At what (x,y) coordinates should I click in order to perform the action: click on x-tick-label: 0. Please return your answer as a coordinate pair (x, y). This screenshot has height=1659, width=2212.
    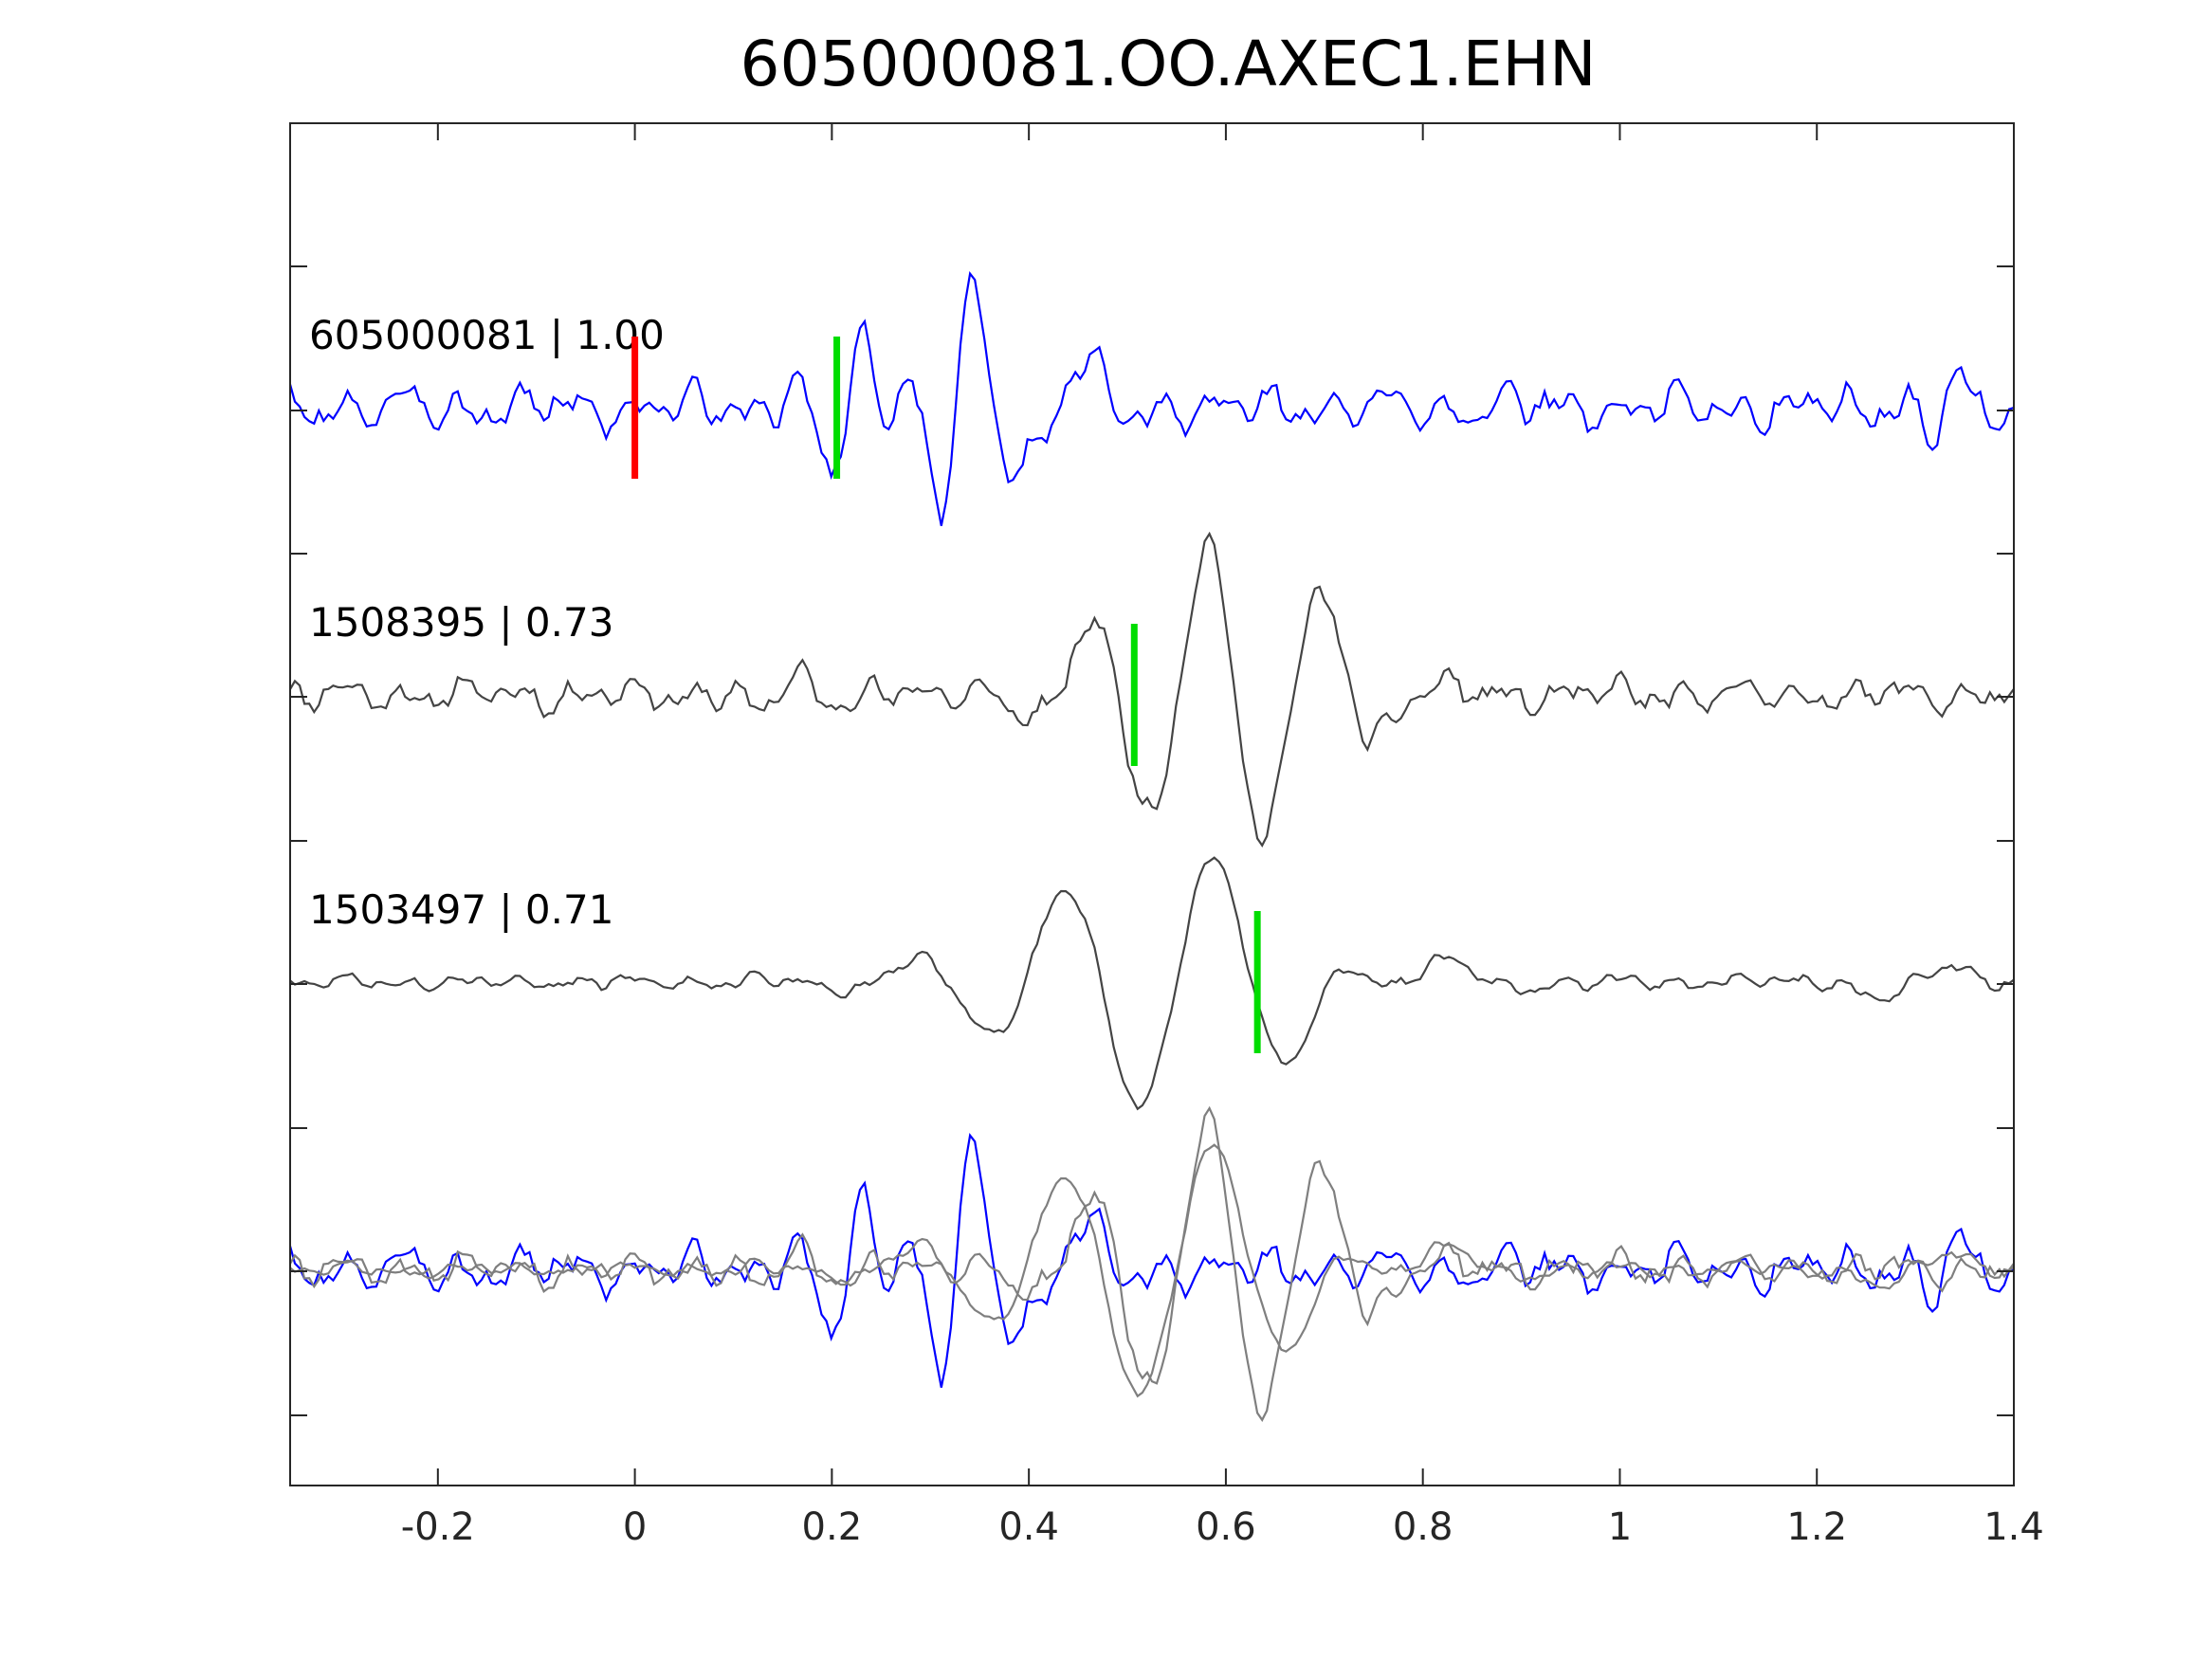
    Looking at the image, I should click on (635, 1527).